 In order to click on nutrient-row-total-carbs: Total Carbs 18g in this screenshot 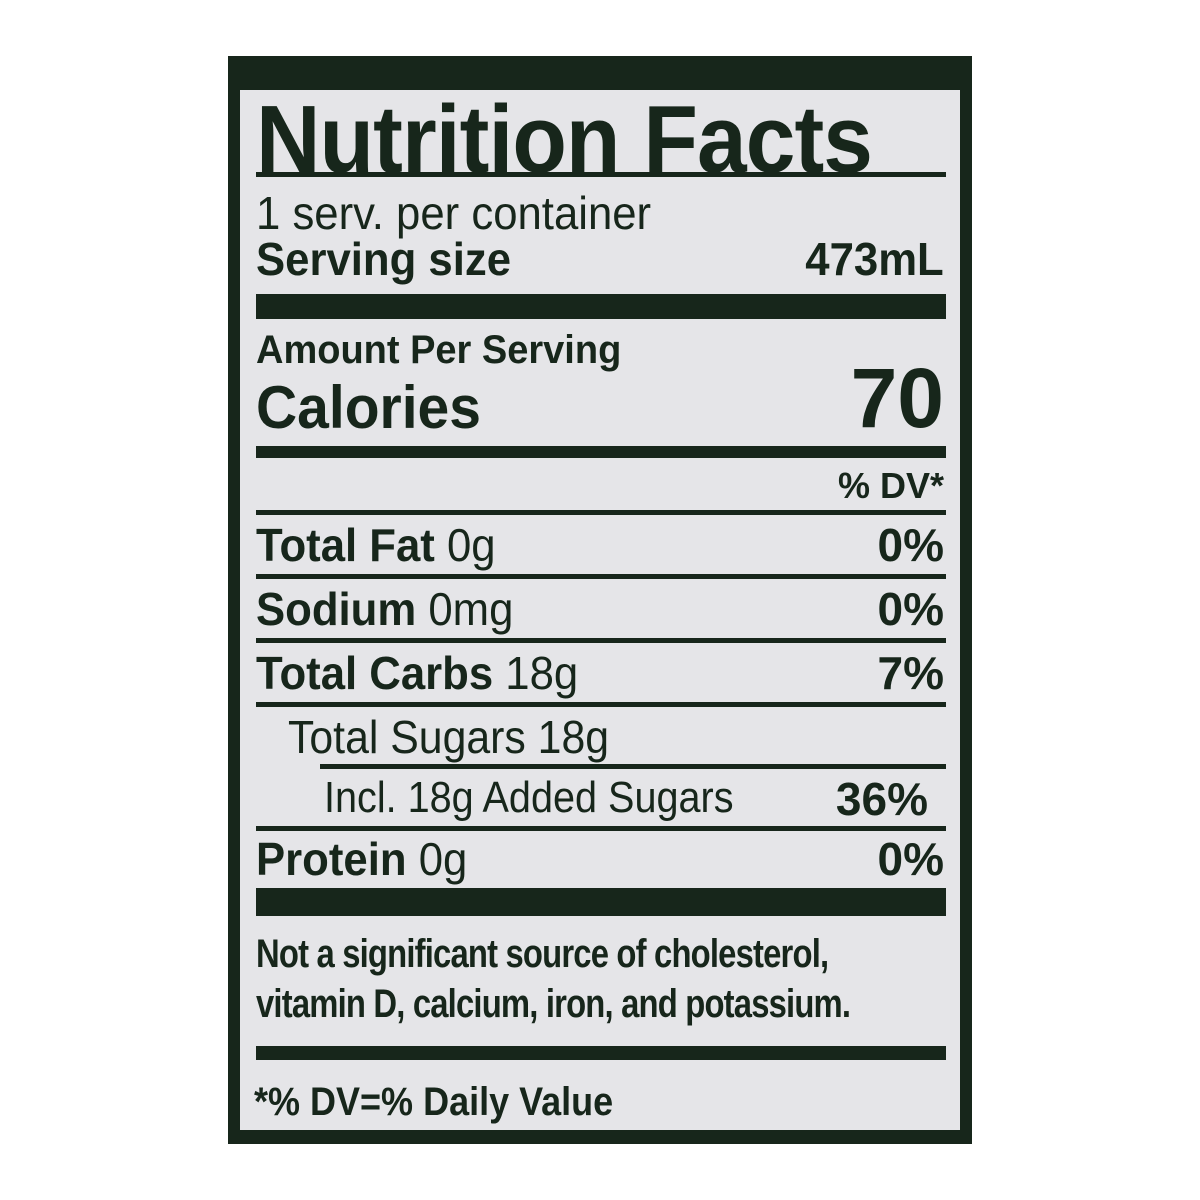, I will do `click(417, 673)`.